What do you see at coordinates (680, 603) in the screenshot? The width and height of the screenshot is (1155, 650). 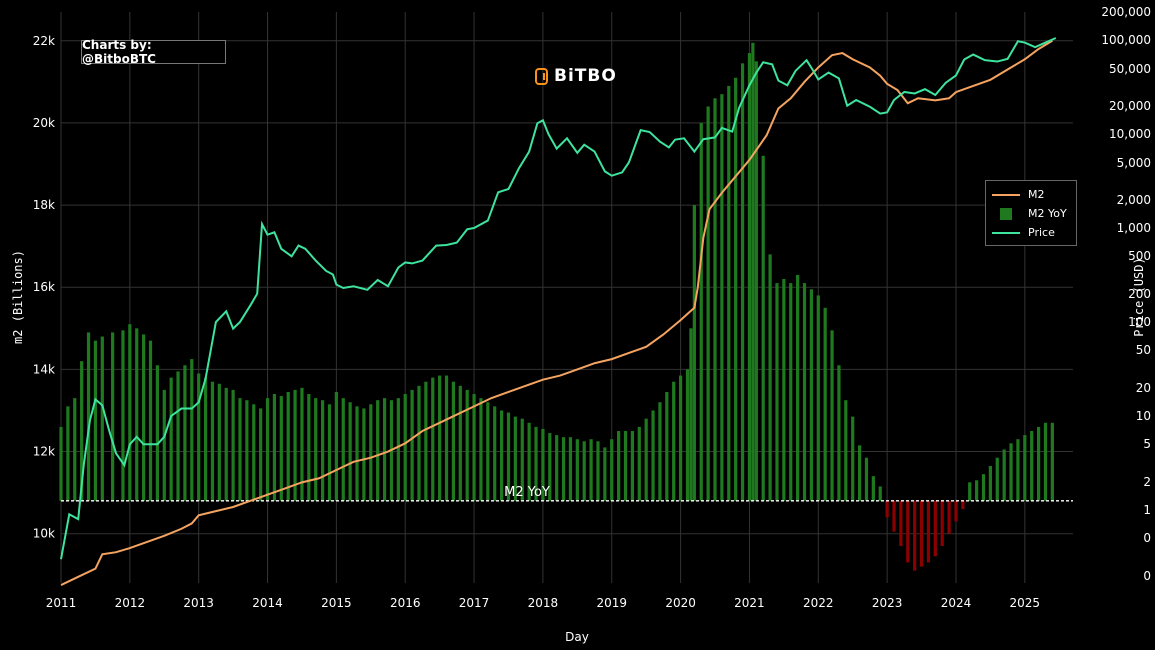 I see `x-tick-9: 2020` at bounding box center [680, 603].